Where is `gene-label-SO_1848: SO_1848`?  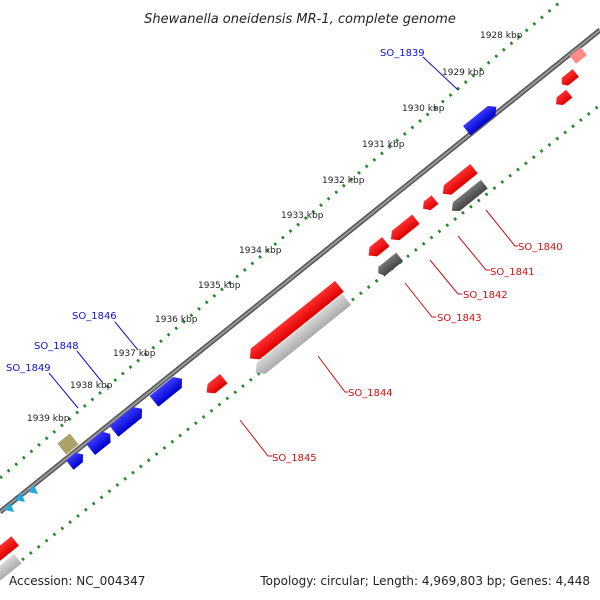
gene-label-SO_1848: SO_1848 is located at coordinates (56, 346).